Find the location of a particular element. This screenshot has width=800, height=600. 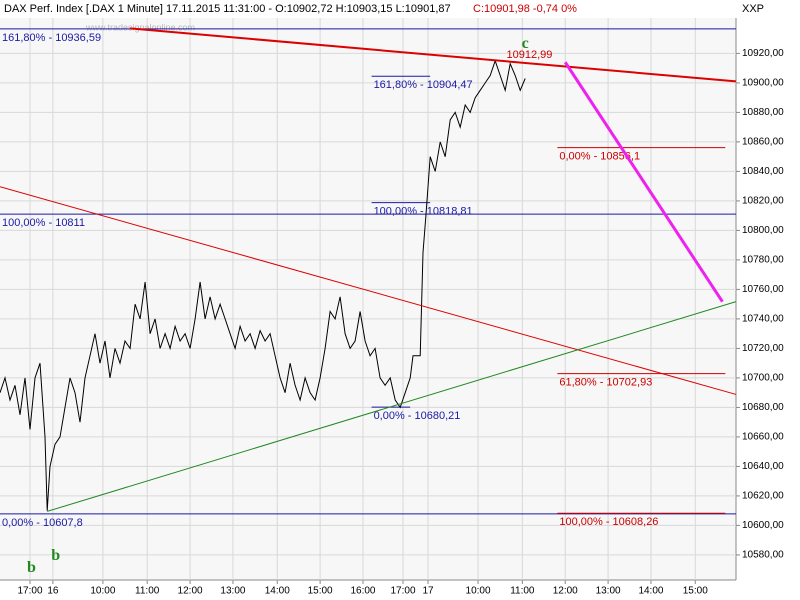

x-tick-label: 17 is located at coordinates (428, 591).